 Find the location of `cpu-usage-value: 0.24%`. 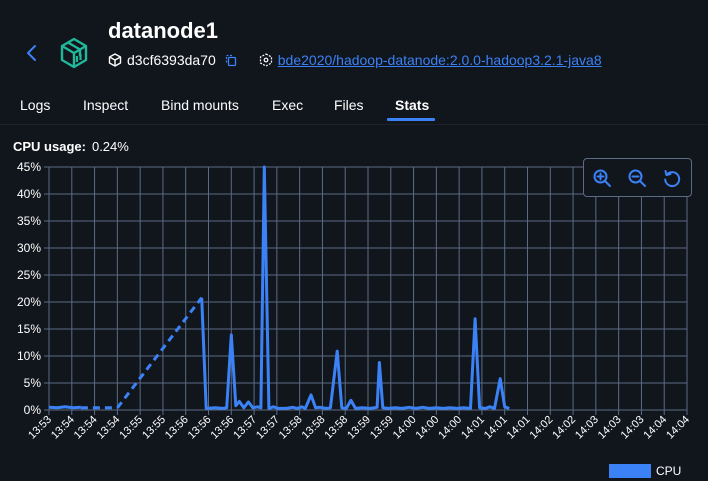

cpu-usage-value: 0.24% is located at coordinates (110, 146).